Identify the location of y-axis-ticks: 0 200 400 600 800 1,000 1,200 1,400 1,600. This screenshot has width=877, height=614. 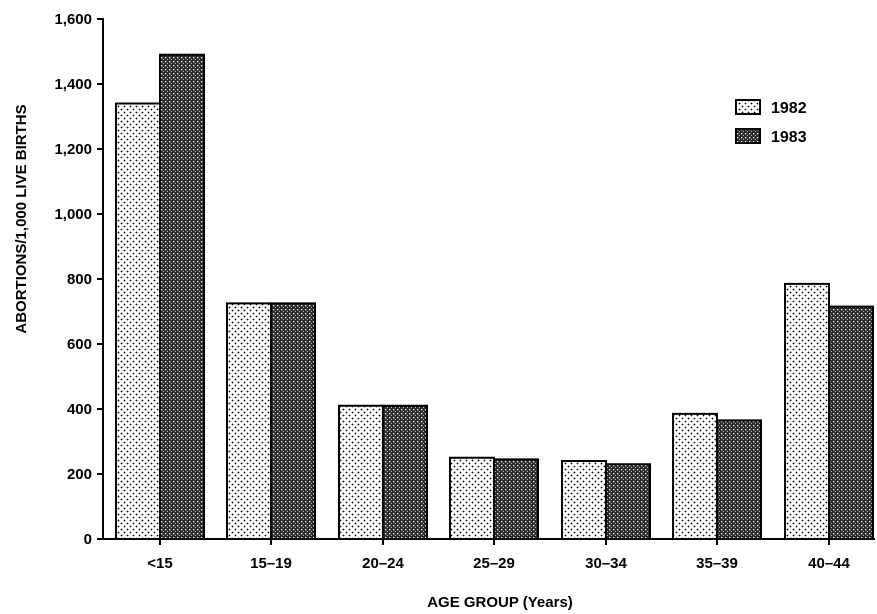
(78, 279).